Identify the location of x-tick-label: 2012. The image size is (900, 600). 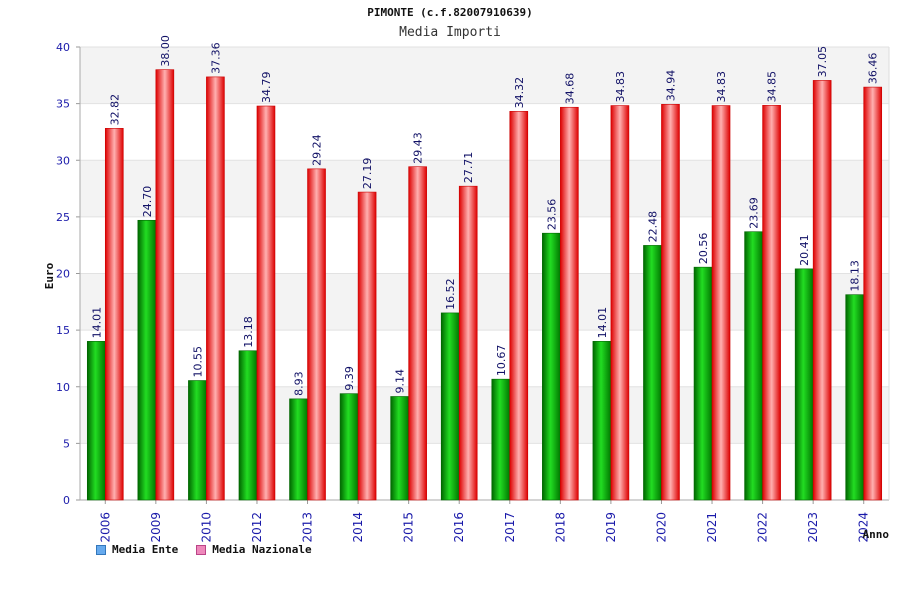
(257, 527).